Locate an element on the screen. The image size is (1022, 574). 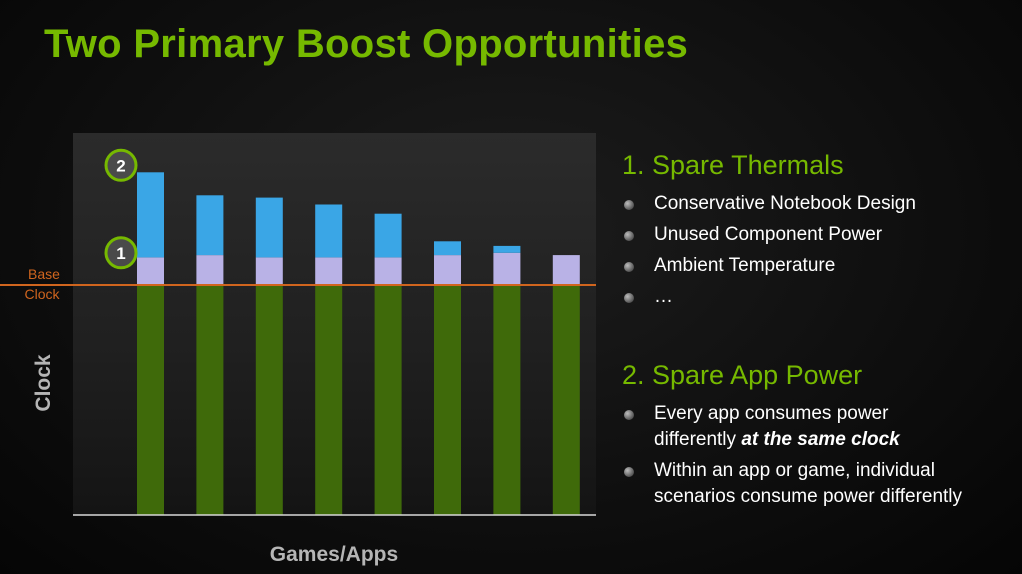
bullet-item: Ambient Temperature is located at coordinates (819, 266).